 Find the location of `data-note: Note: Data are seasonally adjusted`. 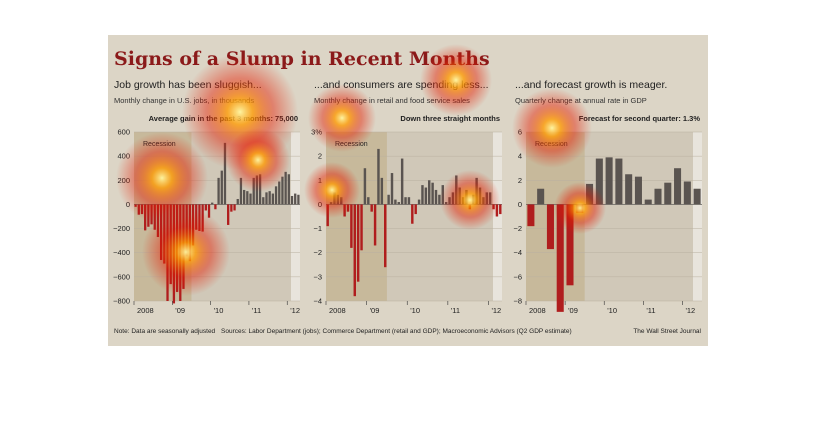

data-note: Note: Data are seasonally adjusted is located at coordinates (165, 331).